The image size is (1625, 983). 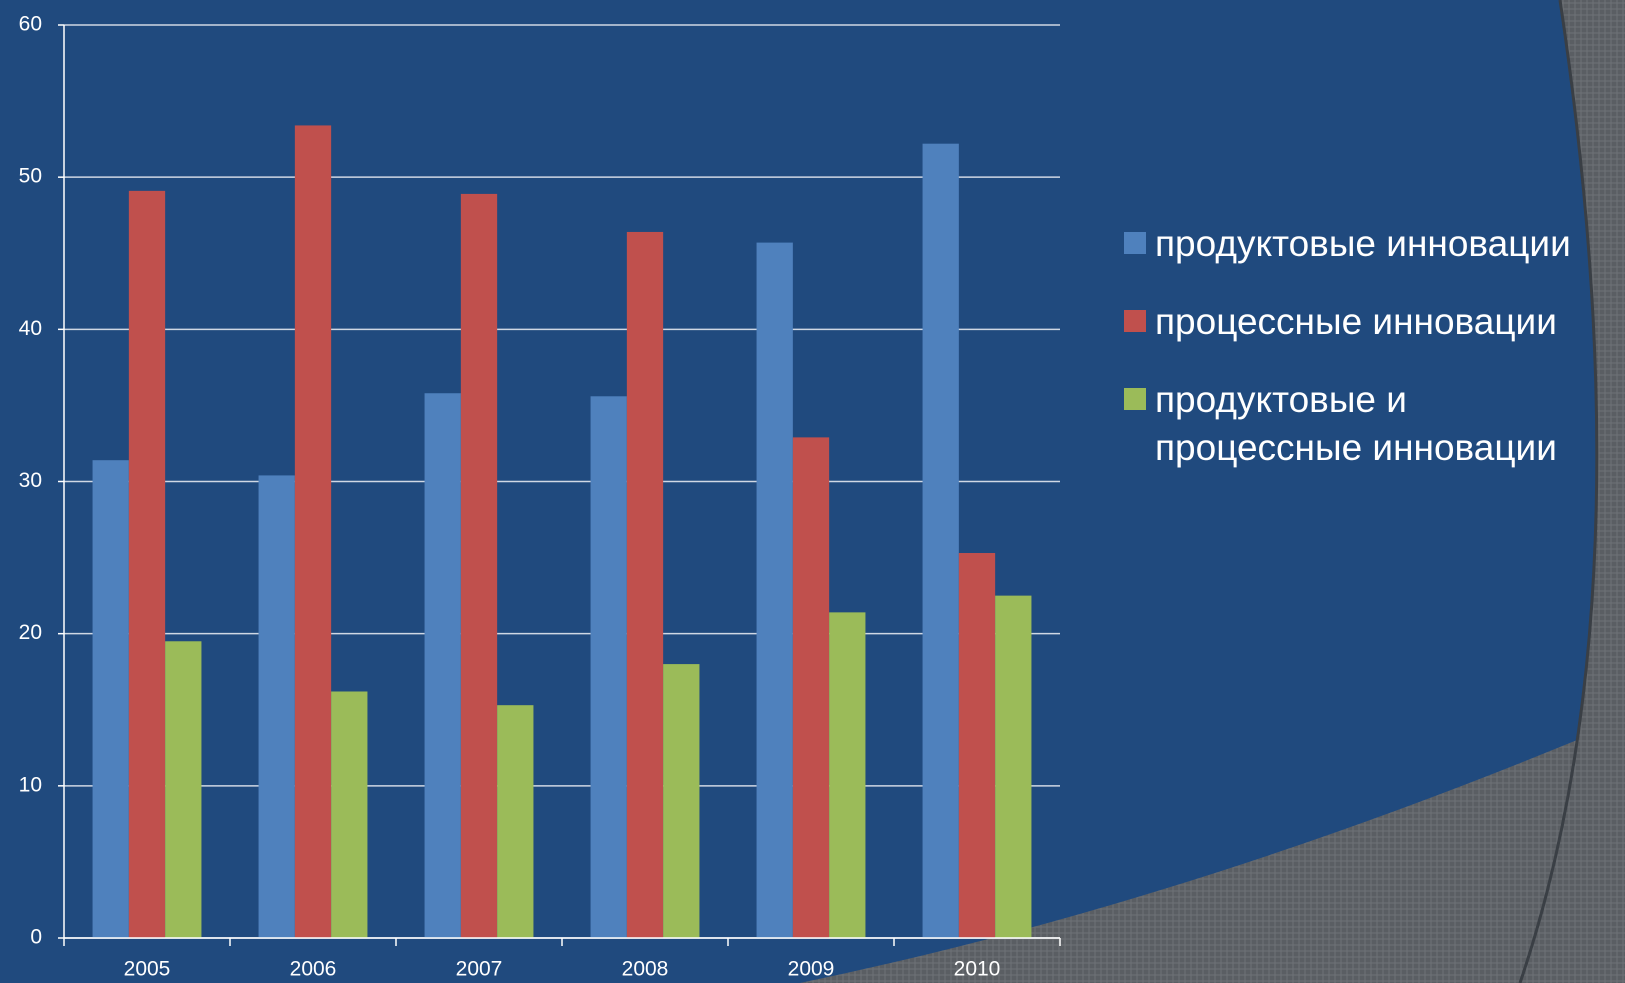 What do you see at coordinates (977, 969) in the screenshot?
I see `x-tick-label: 2010` at bounding box center [977, 969].